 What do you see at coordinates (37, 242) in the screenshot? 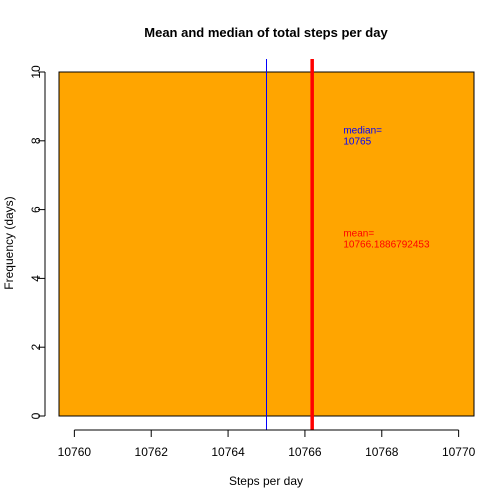
I see `y-axis: 0 2 4 6 8 10` at bounding box center [37, 242].